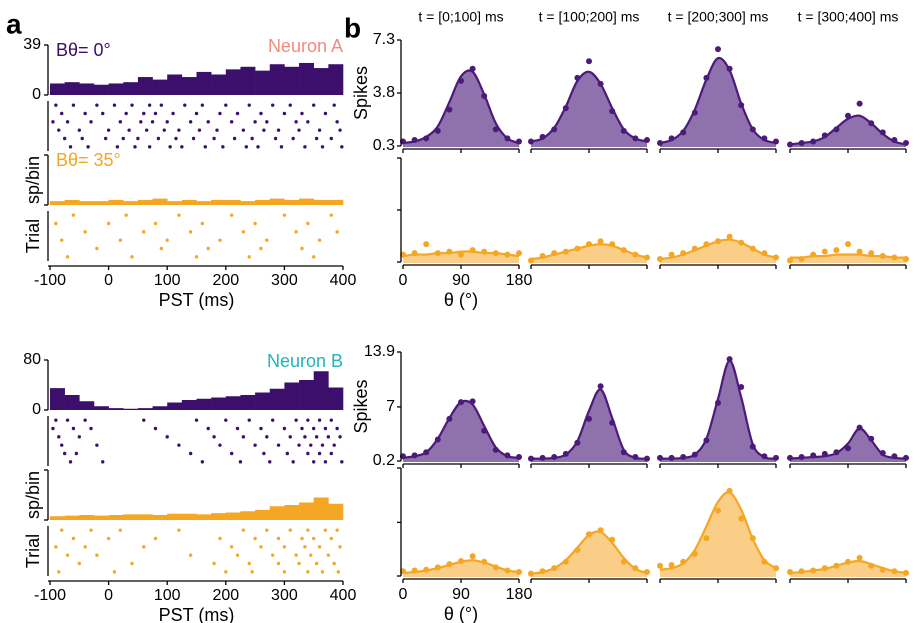 Image resolution: width=920 pixels, height=623 pixels. I want to click on legend-label: Bθ= 0°, so click(83, 50).